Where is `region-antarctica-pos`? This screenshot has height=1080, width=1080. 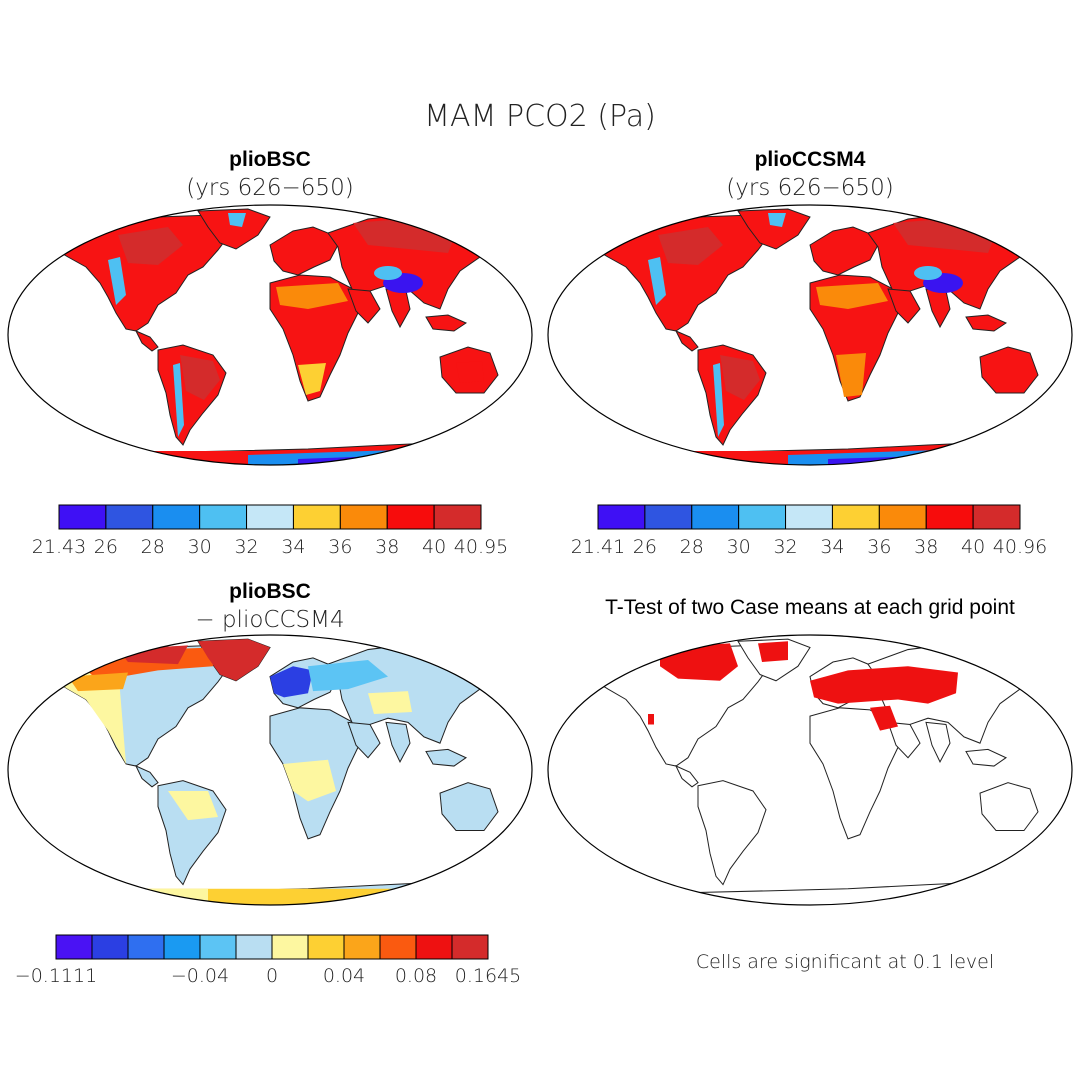 region-antarctica-pos is located at coordinates (278, 896).